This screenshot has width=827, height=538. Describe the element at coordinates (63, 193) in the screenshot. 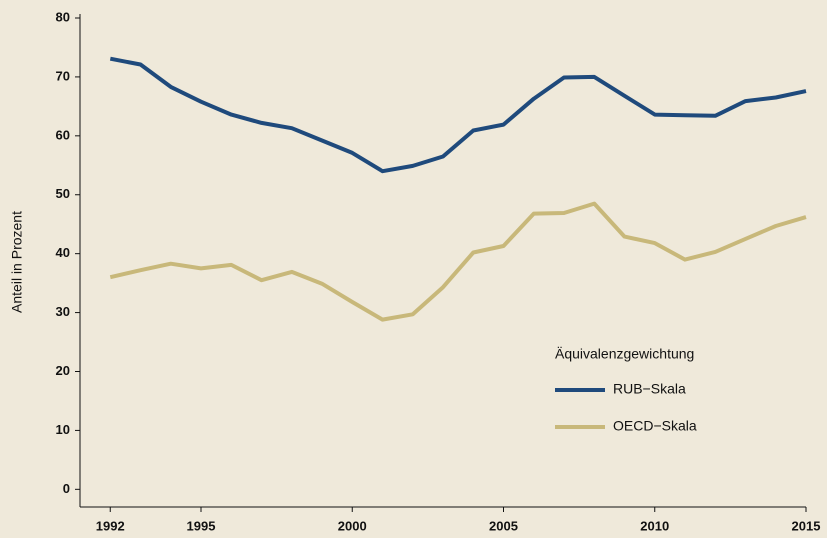

I see `y-tick-label: 50` at that location.